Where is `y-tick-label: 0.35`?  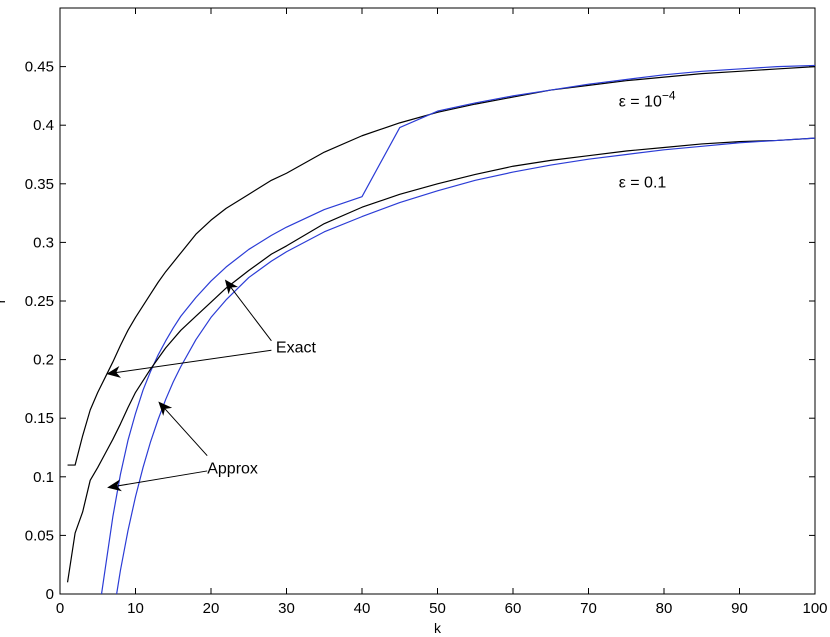 y-tick-label: 0.35 is located at coordinates (39, 184).